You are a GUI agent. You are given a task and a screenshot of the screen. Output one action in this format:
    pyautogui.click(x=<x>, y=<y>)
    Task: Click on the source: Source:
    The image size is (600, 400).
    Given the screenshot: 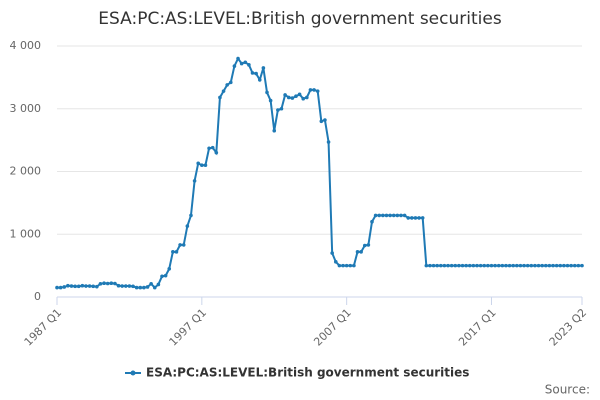 What is the action you would take?
    pyautogui.click(x=567, y=390)
    